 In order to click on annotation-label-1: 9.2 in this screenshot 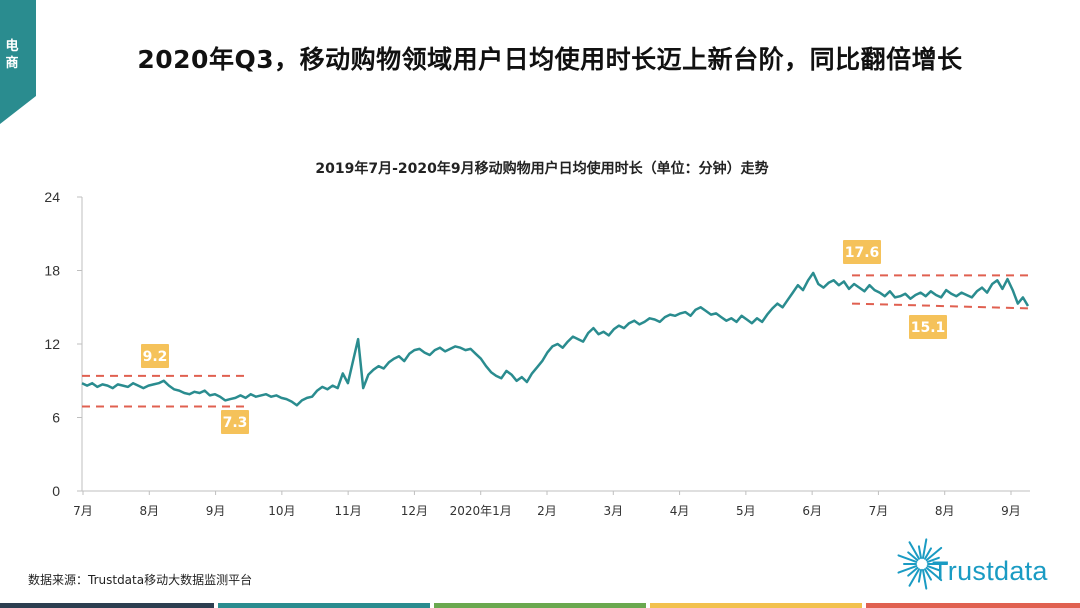, I will do `click(155, 357)`.